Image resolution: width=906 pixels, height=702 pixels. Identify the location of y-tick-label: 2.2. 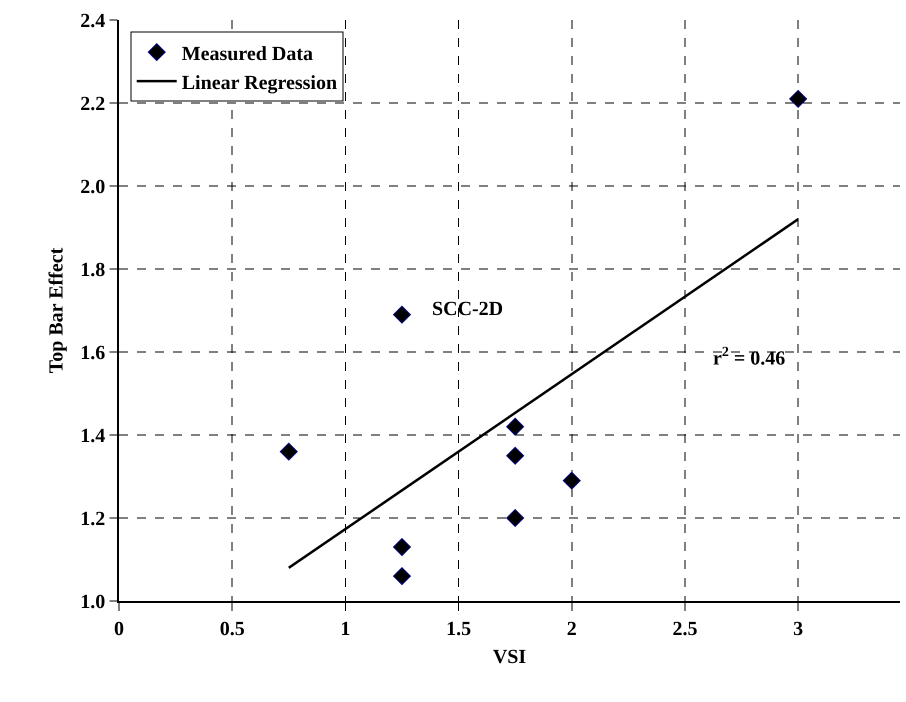
(93, 104).